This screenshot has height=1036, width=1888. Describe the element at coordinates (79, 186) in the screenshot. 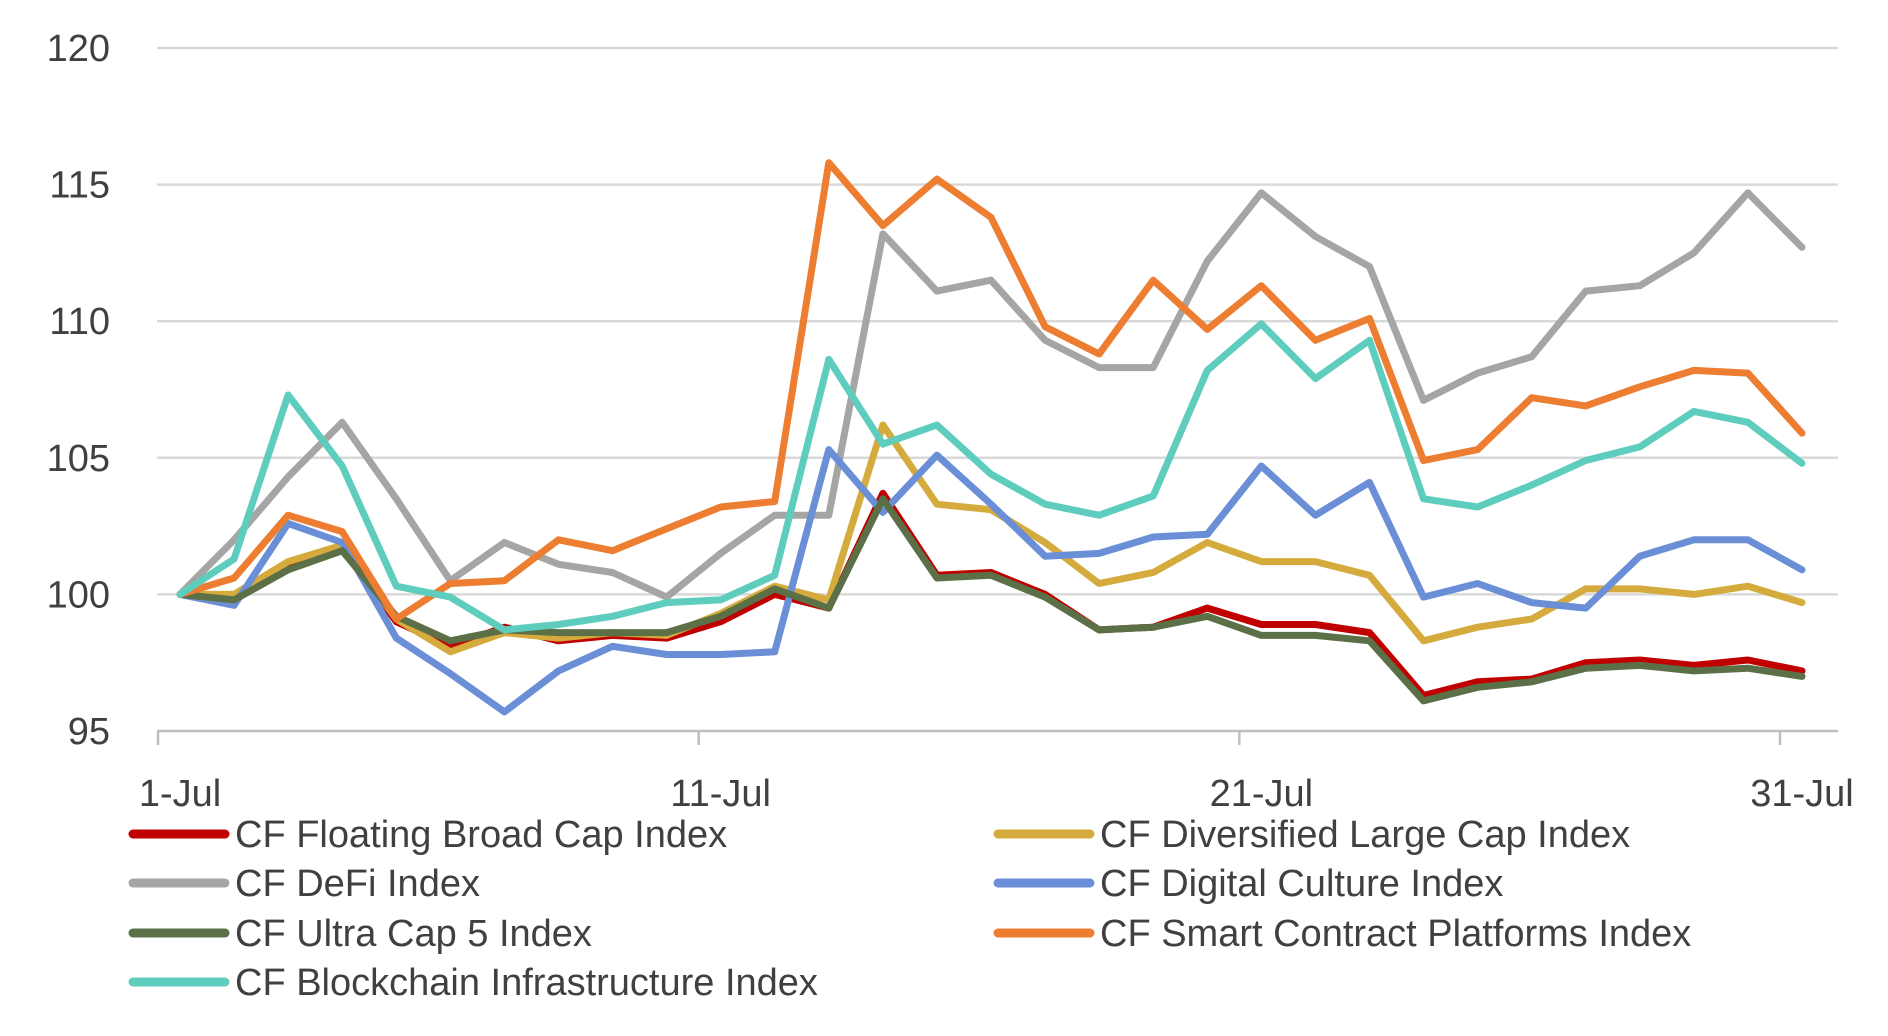

I see `y-tick-label: 115` at that location.